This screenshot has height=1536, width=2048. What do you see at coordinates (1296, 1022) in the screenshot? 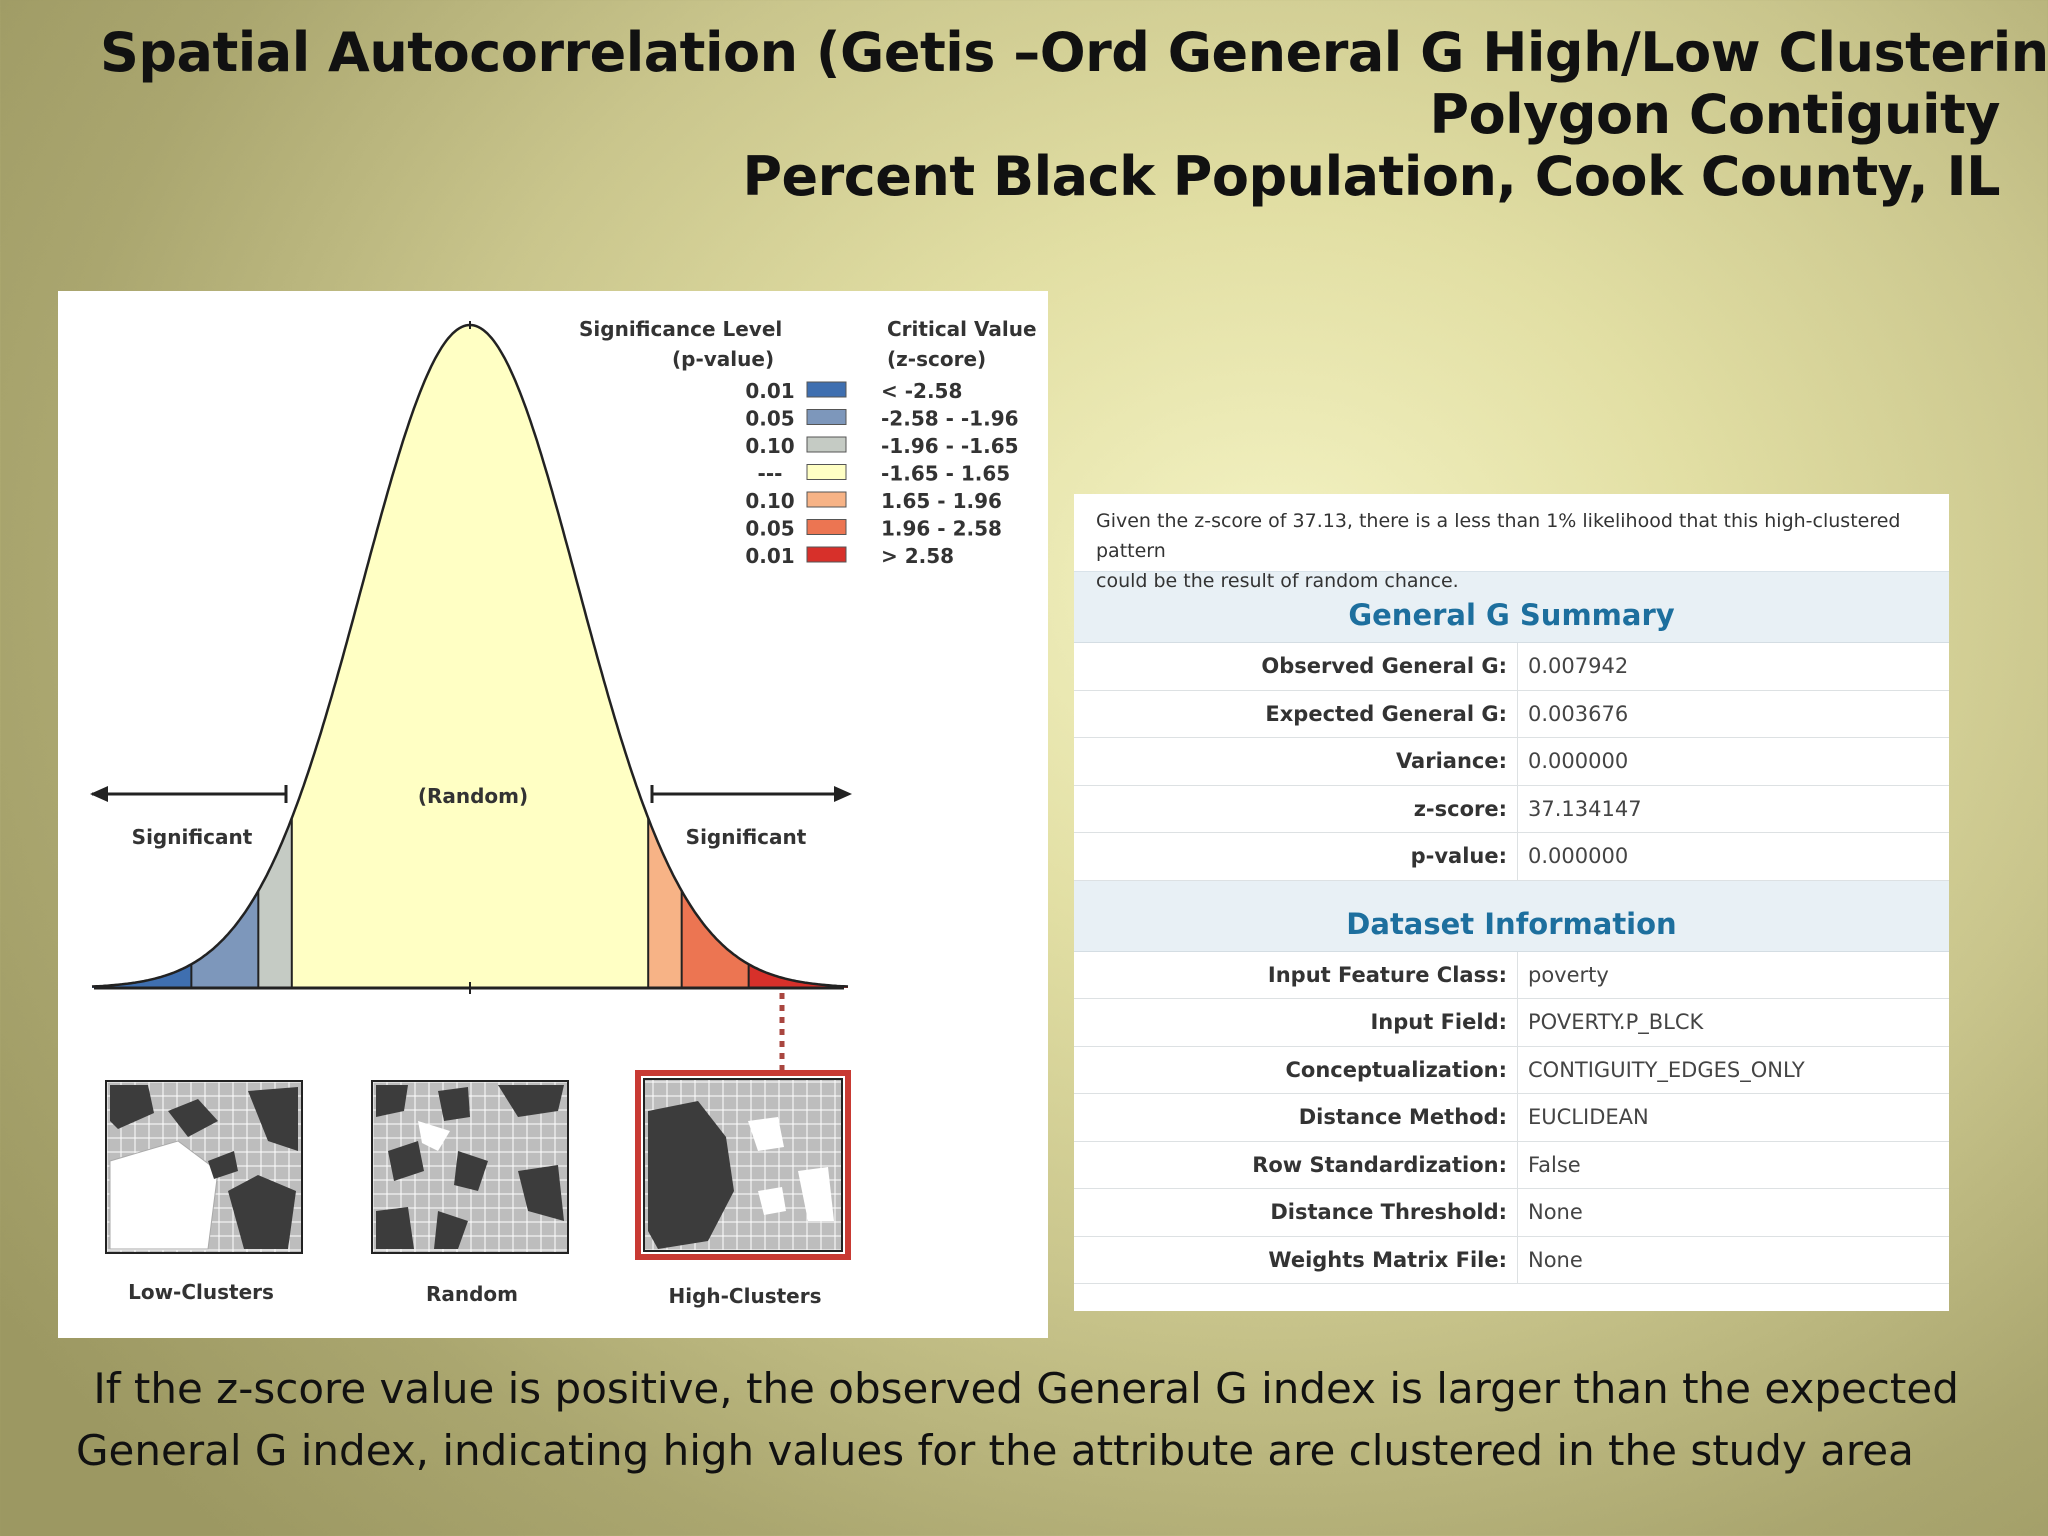
I see `dataset-key: Input Field:` at bounding box center [1296, 1022].